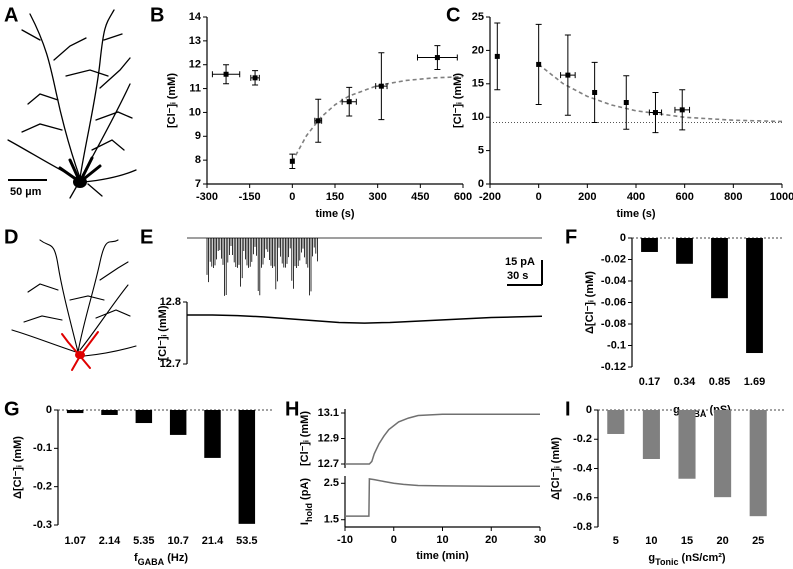 The width and height of the screenshot is (793, 569). Describe the element at coordinates (520, 262) in the screenshot. I see `scale-bar-label: 15 pA` at that location.